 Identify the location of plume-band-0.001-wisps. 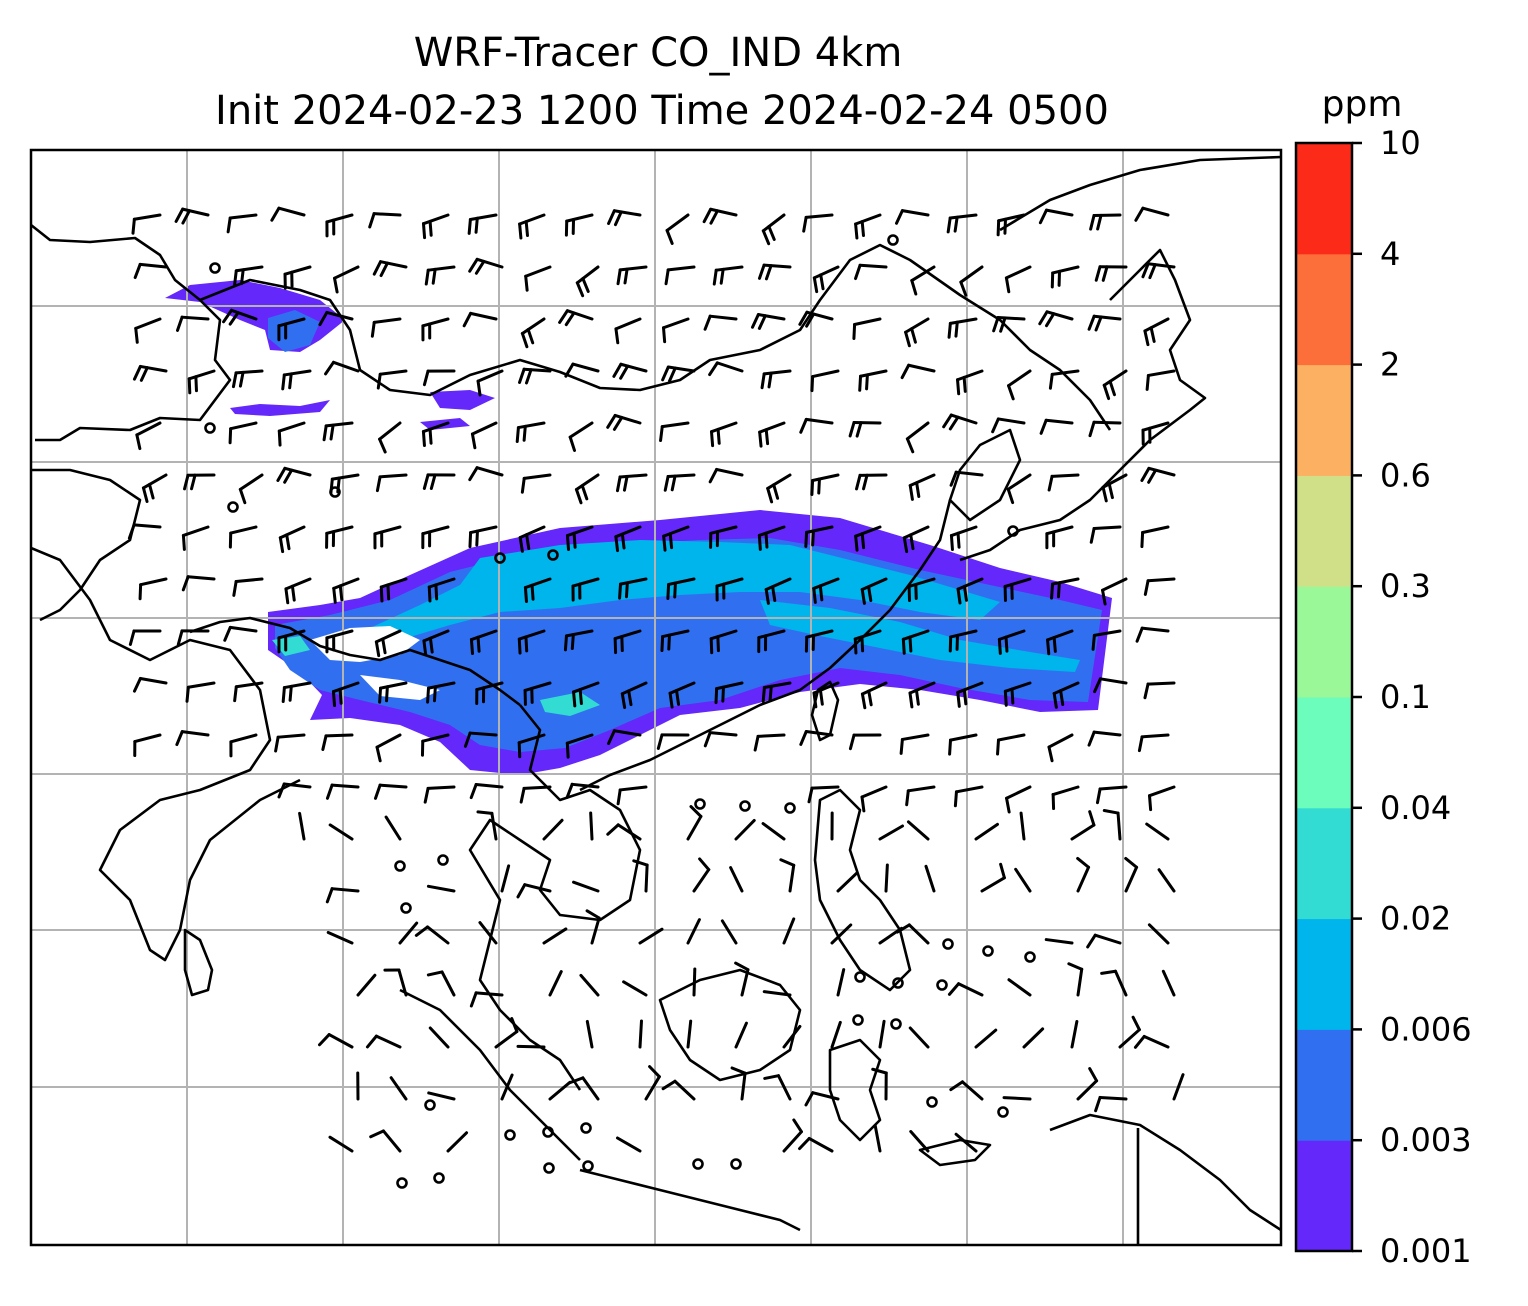
(362, 410).